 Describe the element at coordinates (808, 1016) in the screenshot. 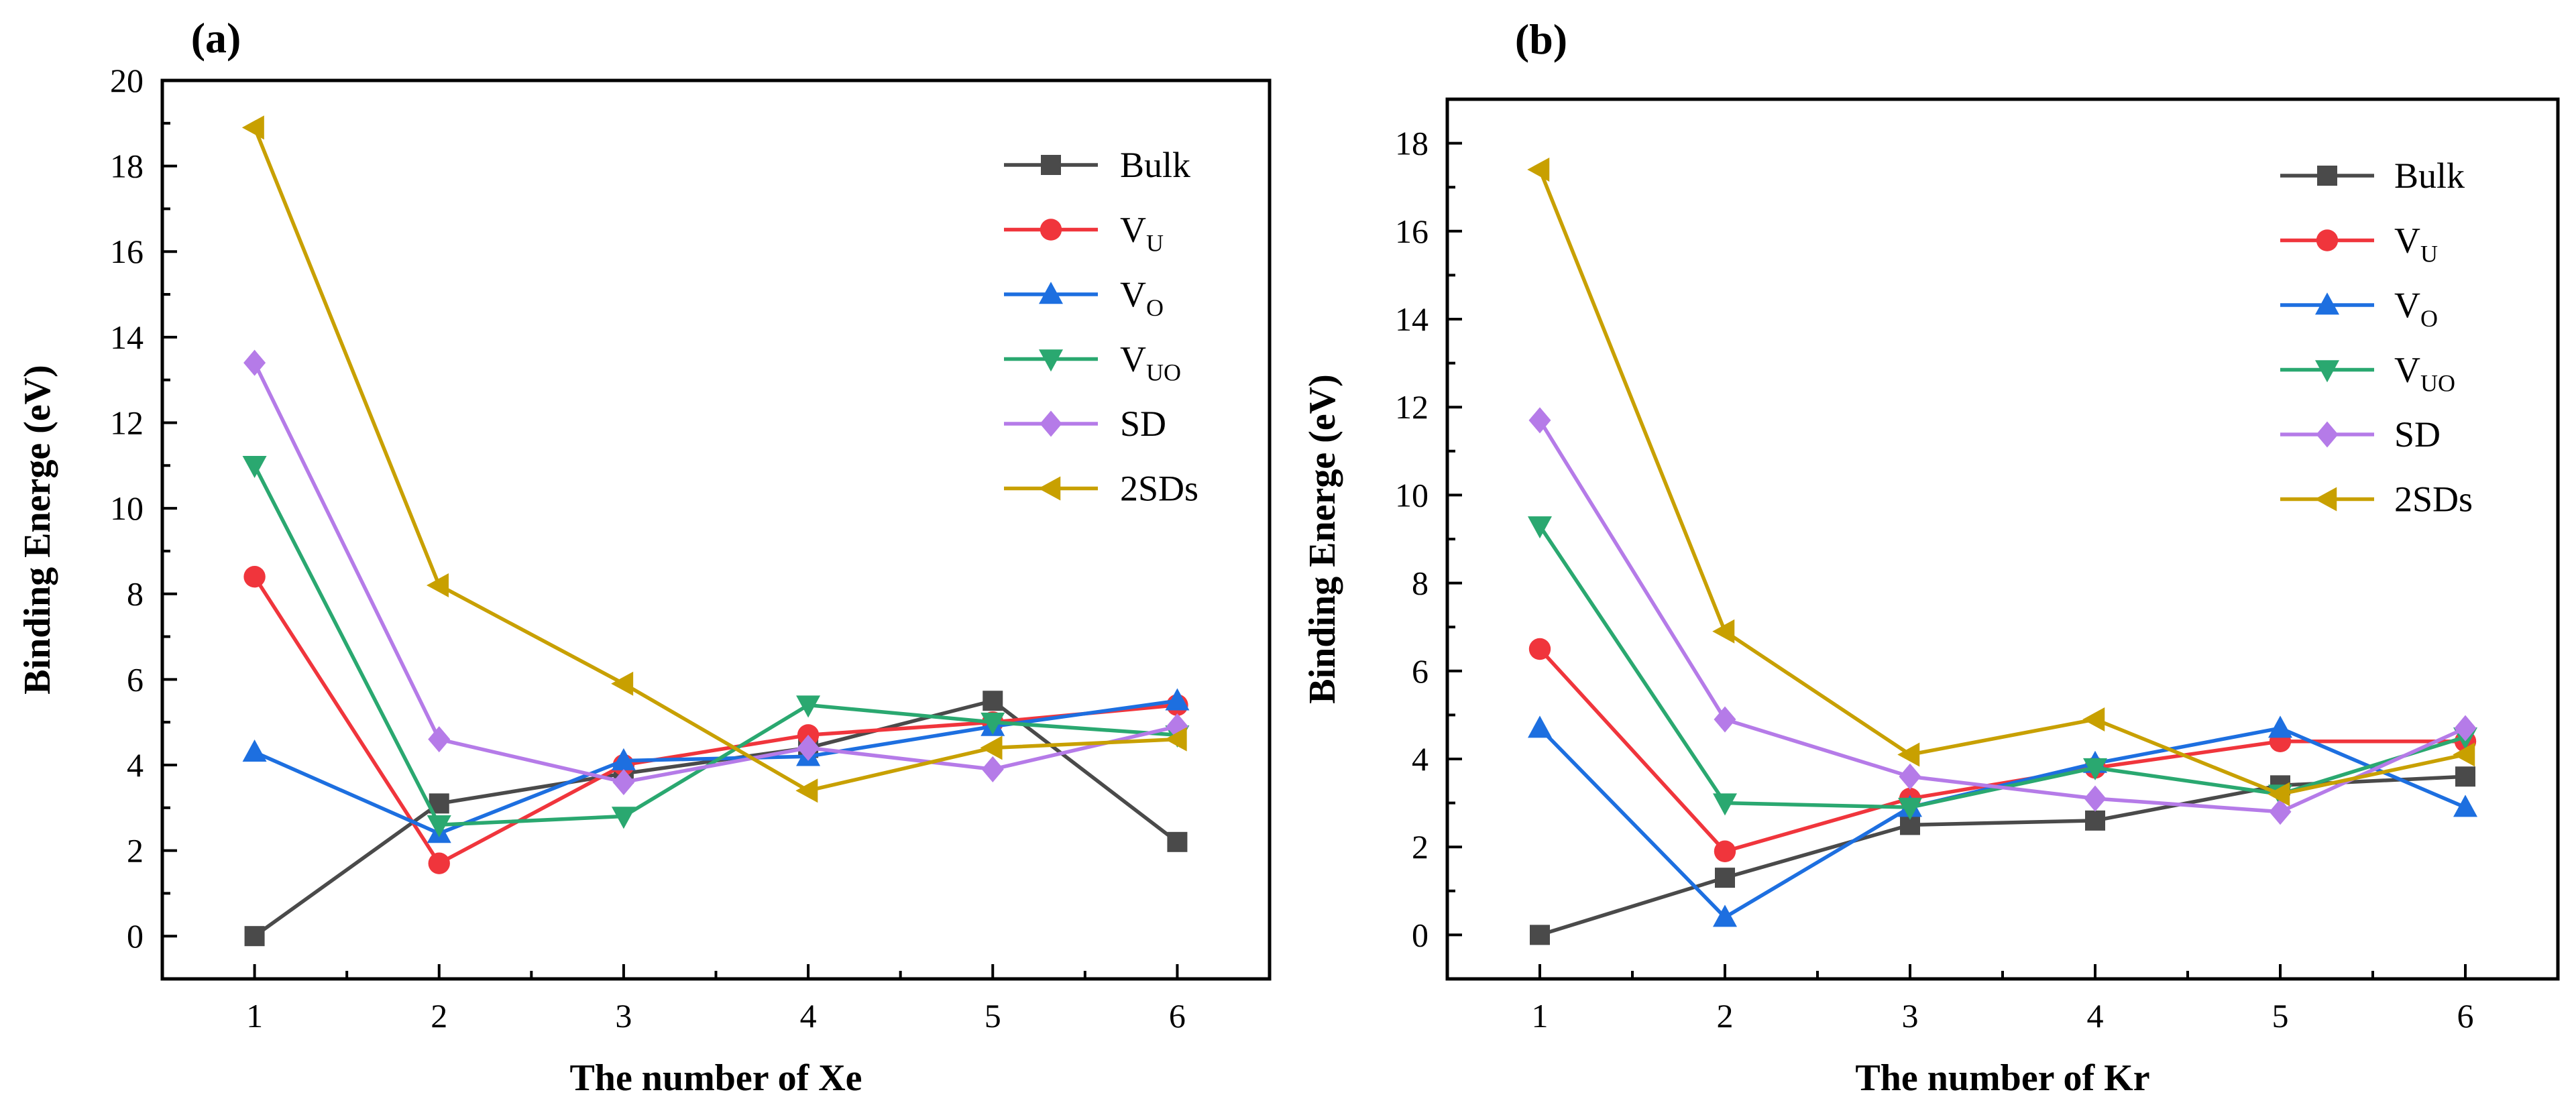

I see `x-tick-label: 4` at that location.